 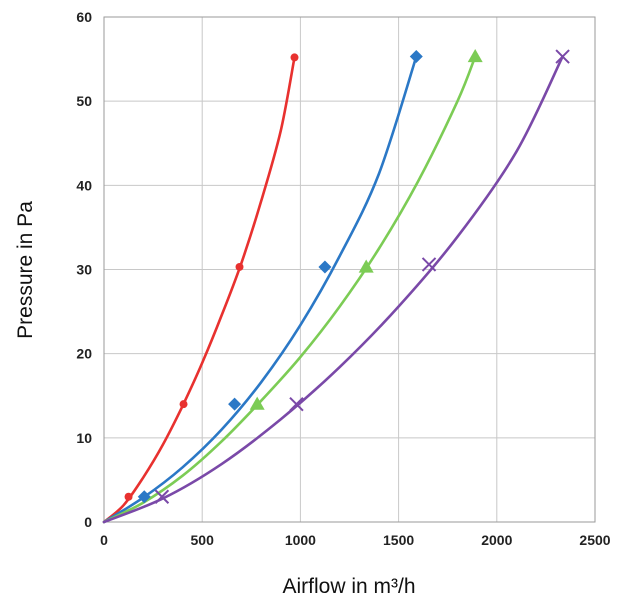 What do you see at coordinates (84, 270) in the screenshot?
I see `y-tick-label: 30` at bounding box center [84, 270].